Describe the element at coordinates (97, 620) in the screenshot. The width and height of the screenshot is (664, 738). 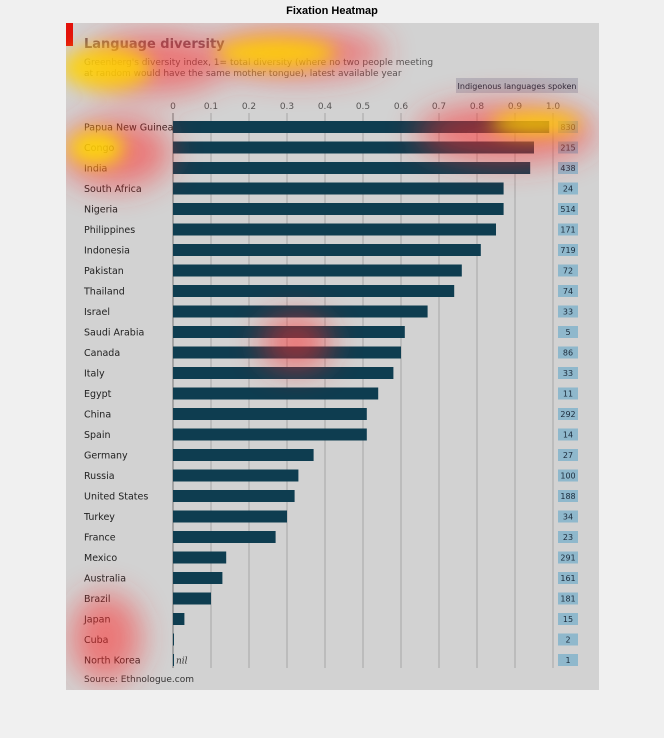
I see `category-label: Japan` at that location.